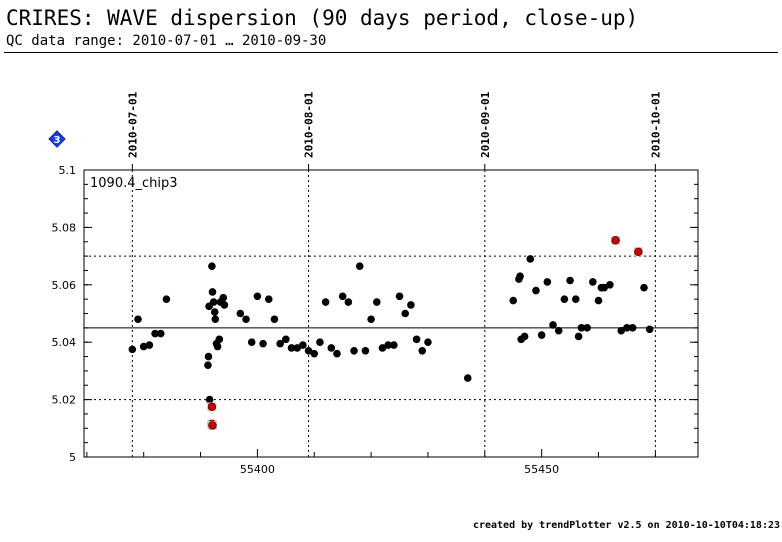 Image resolution: width=782 pixels, height=542 pixels. What do you see at coordinates (64, 285) in the screenshot?
I see `y-tick-label: 5.06` at bounding box center [64, 285].